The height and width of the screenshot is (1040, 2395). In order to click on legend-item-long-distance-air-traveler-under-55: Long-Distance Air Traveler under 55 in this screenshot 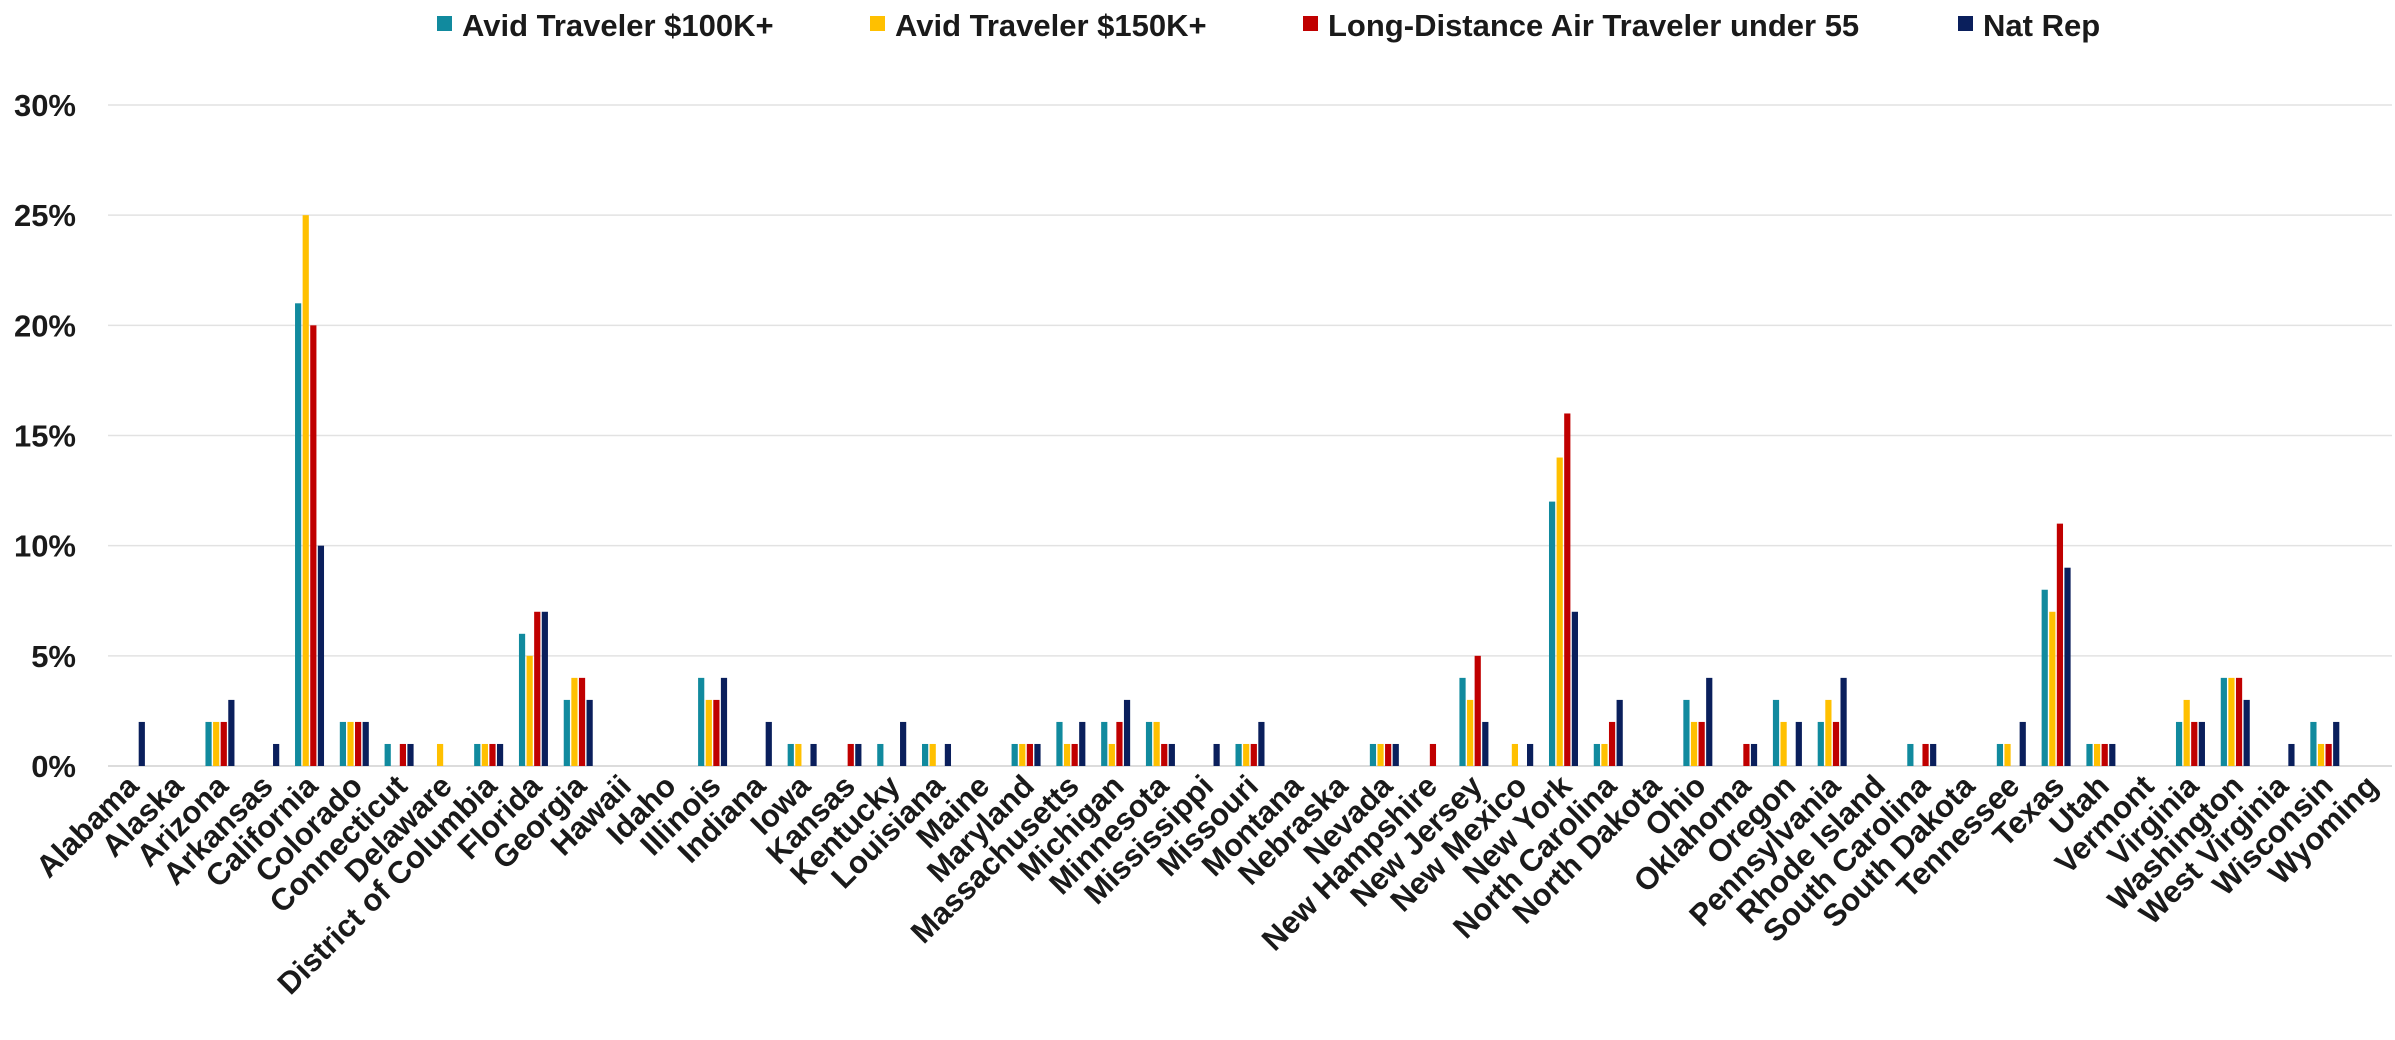, I will do `click(1581, 25)`.